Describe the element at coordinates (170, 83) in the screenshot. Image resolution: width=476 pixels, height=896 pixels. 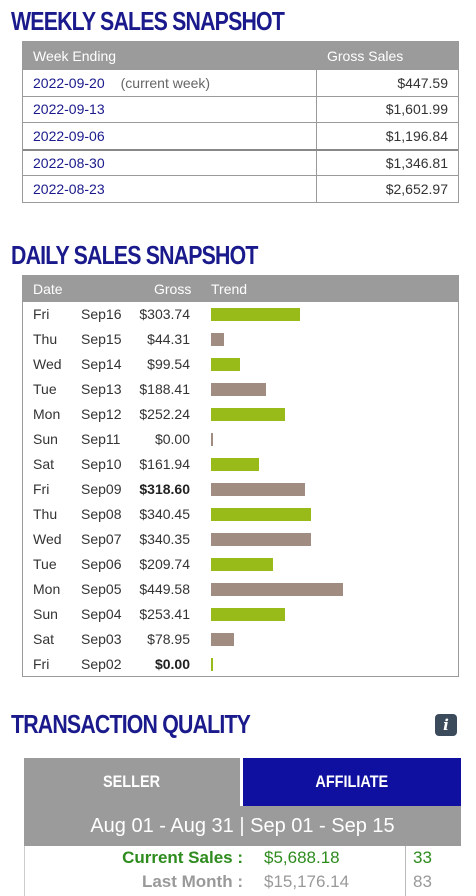
I see `week-ending-cell: 2022-09-20 (current week)` at that location.